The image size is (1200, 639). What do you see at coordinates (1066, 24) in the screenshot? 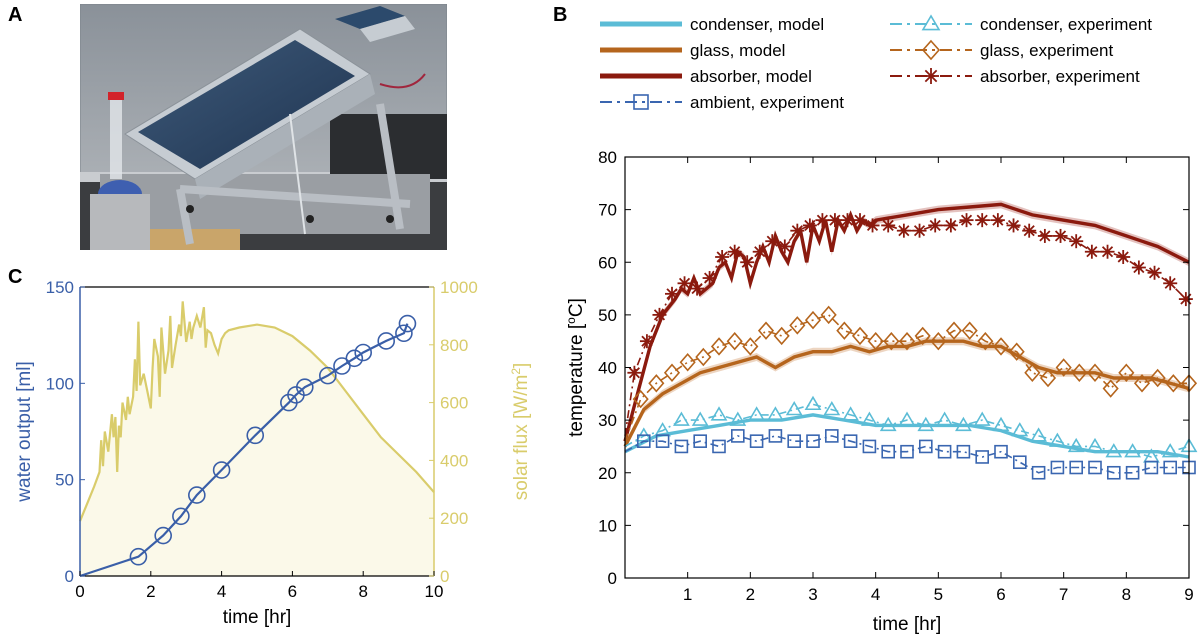
I see `legend-label: condenser, experiment` at bounding box center [1066, 24].